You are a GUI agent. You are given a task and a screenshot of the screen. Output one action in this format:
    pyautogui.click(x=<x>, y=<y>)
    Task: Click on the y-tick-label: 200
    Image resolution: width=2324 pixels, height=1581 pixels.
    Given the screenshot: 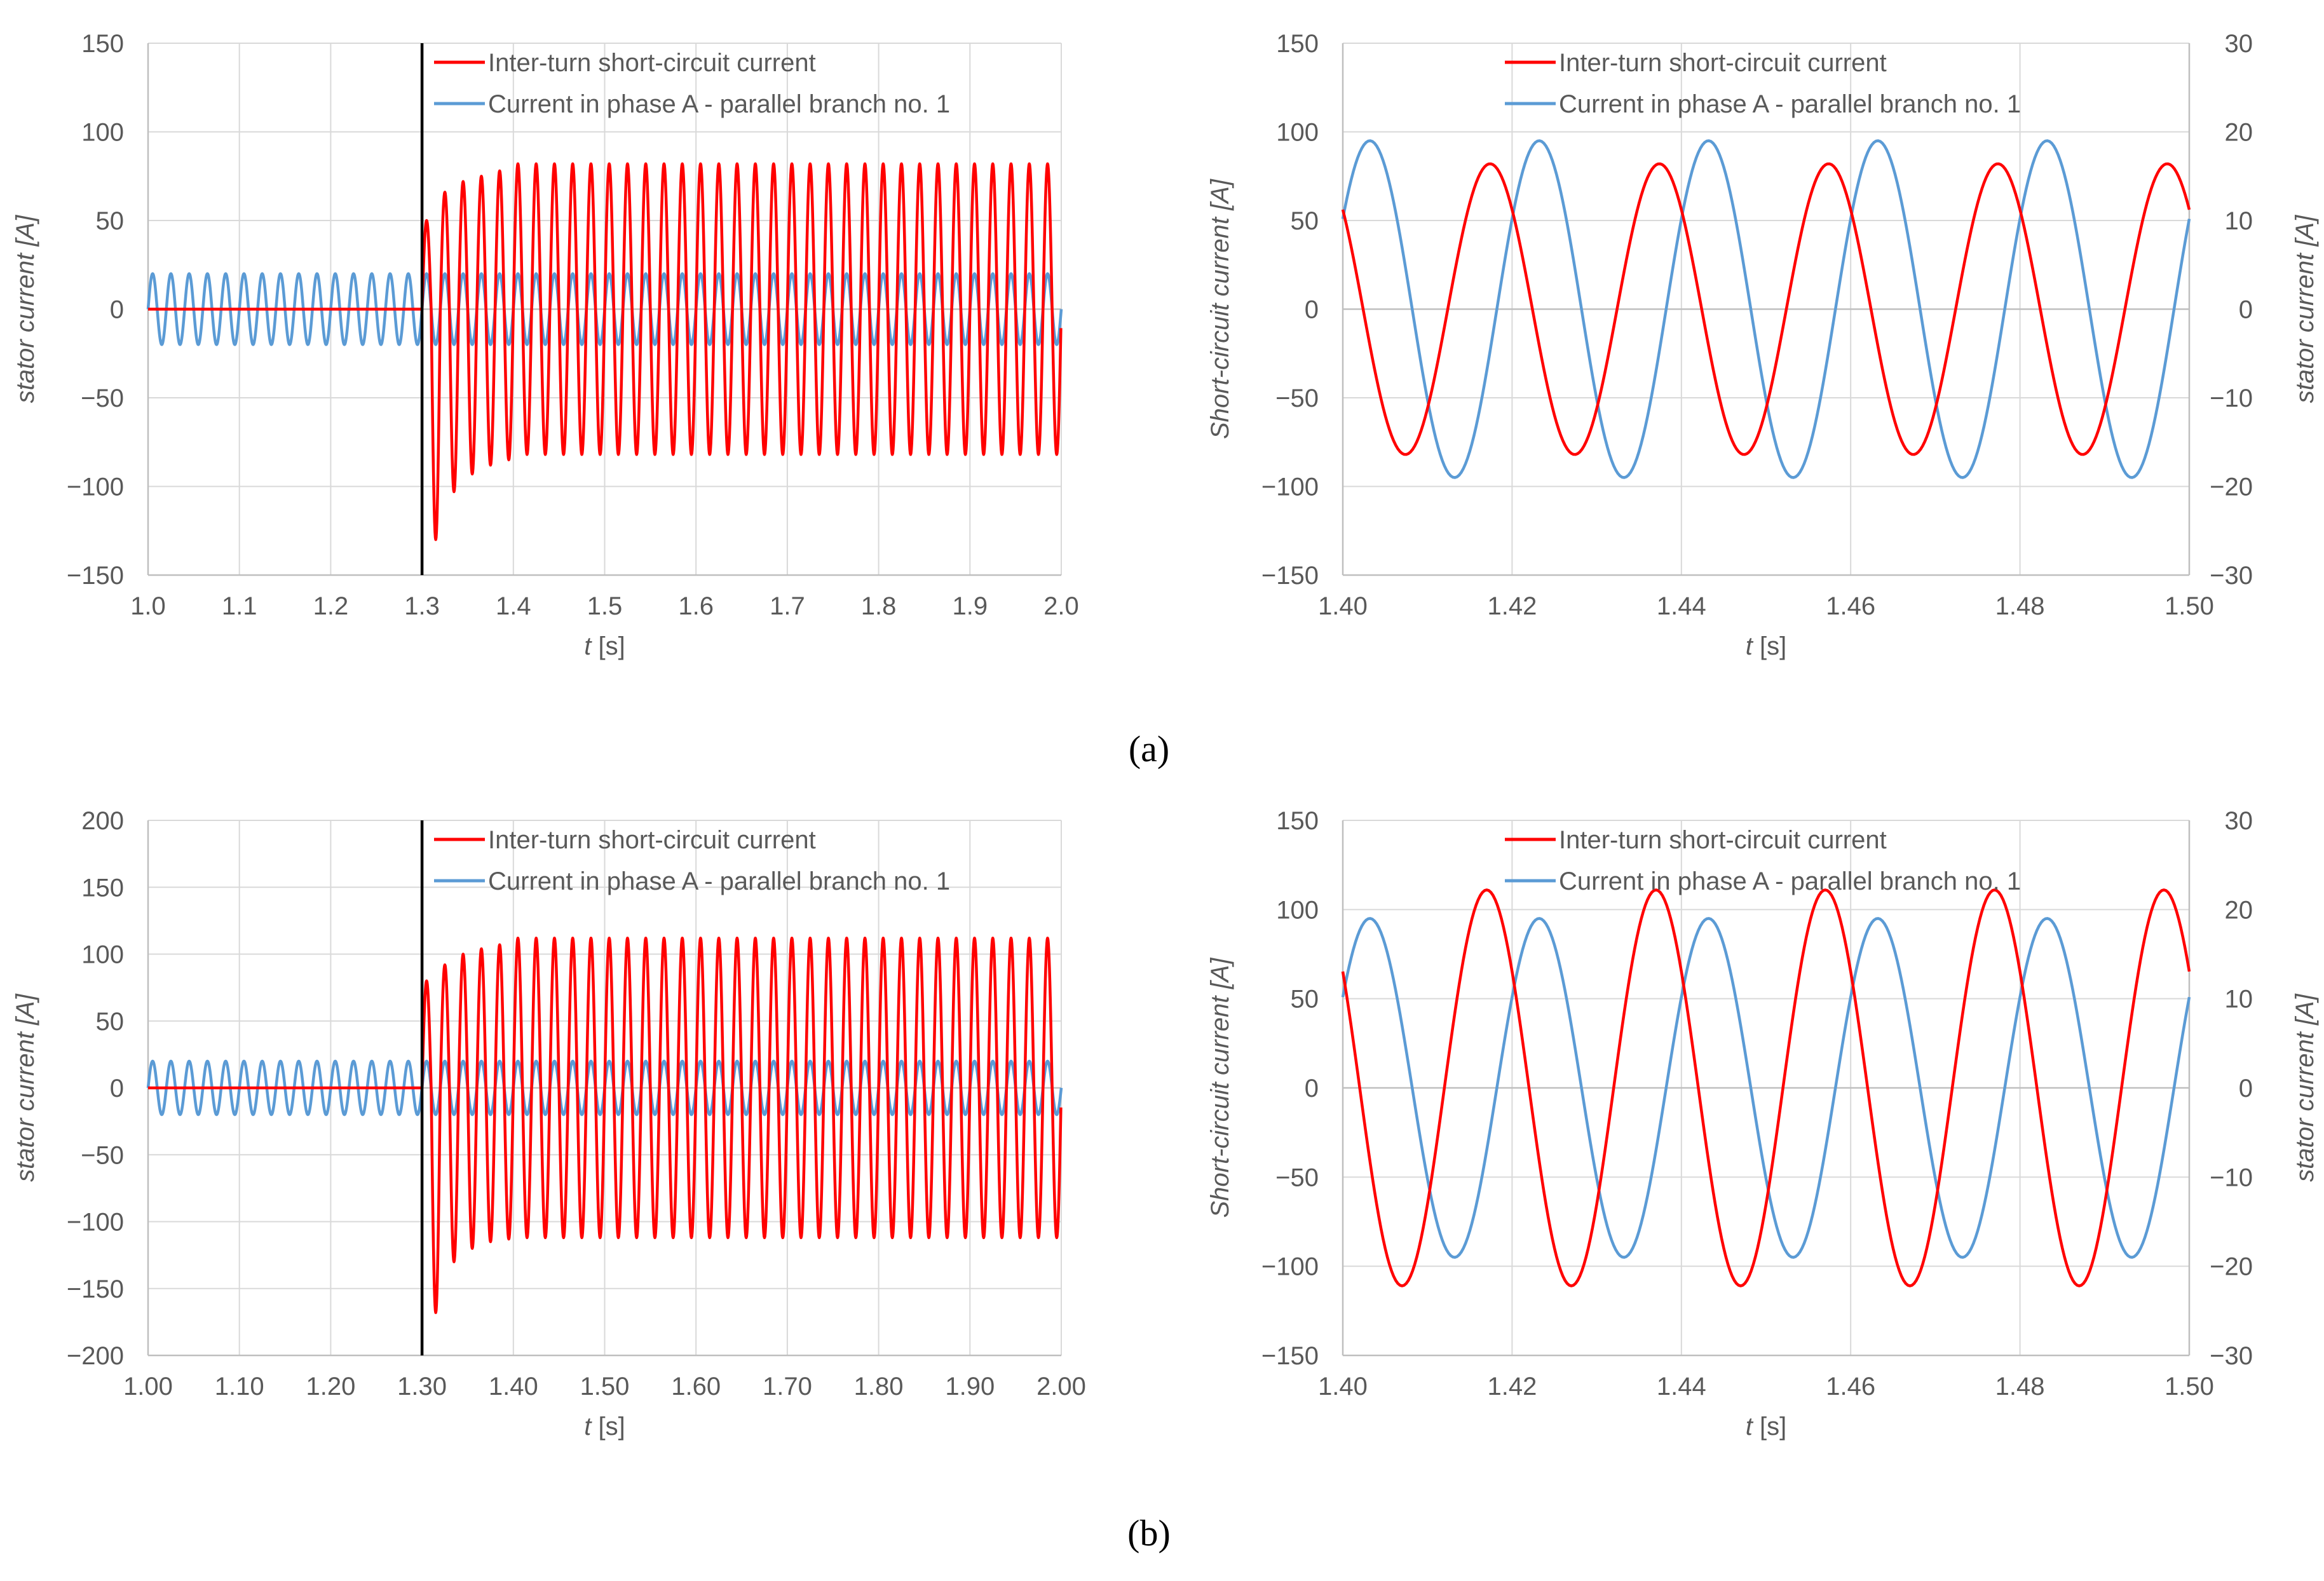 What is the action you would take?
    pyautogui.click(x=102, y=821)
    